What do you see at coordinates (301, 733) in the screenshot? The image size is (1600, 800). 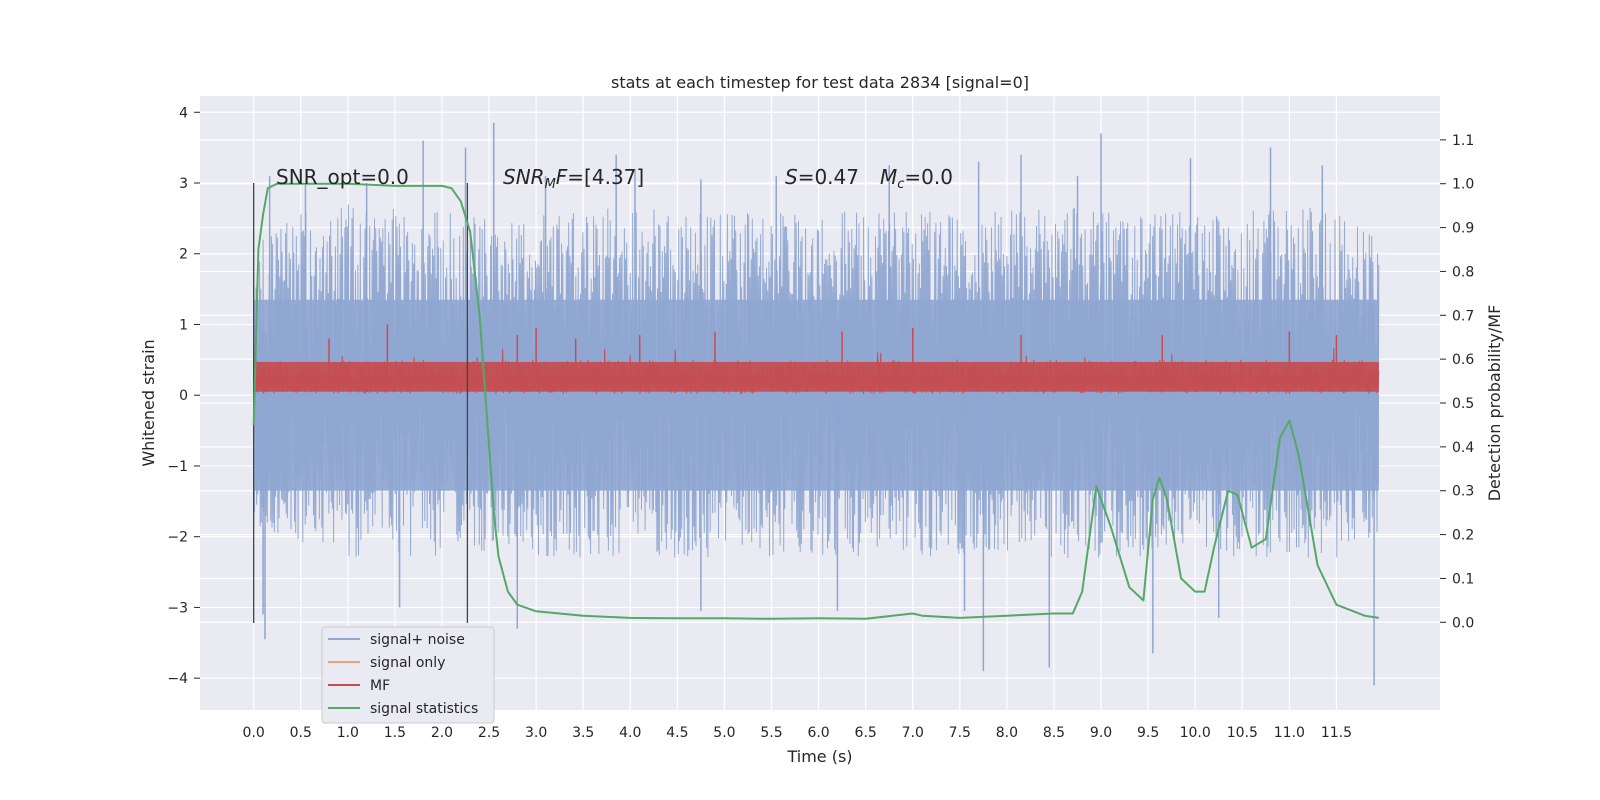 I see `x-tick-label: 0.5` at bounding box center [301, 733].